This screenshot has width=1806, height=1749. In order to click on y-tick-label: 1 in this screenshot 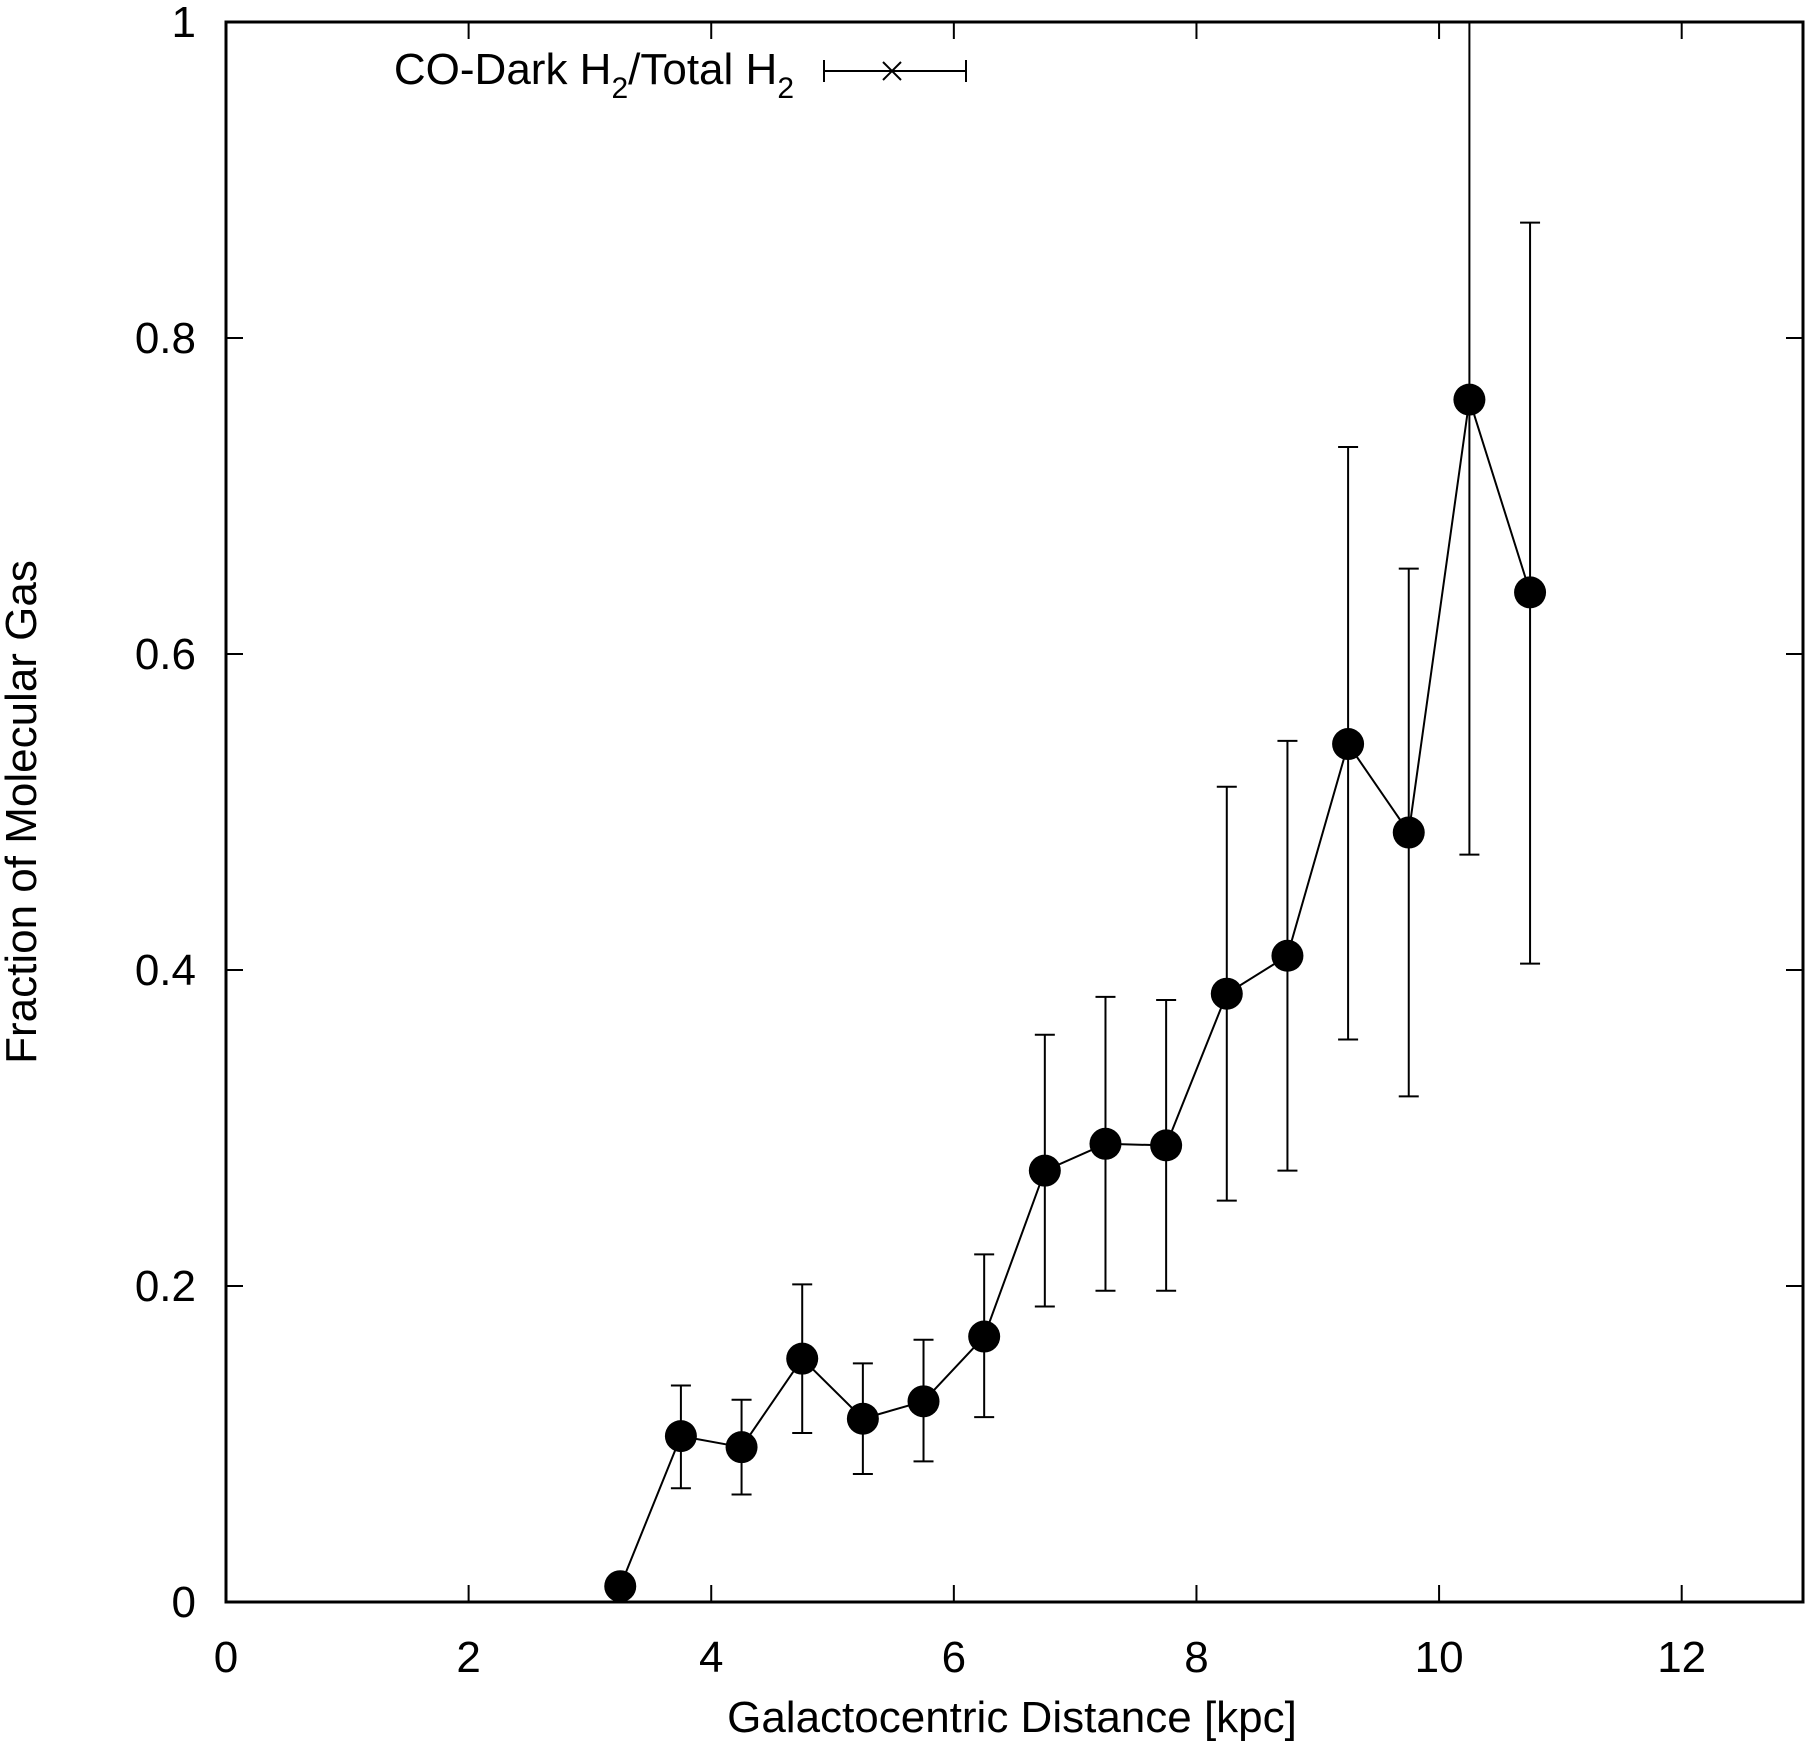, I will do `click(184, 23)`.